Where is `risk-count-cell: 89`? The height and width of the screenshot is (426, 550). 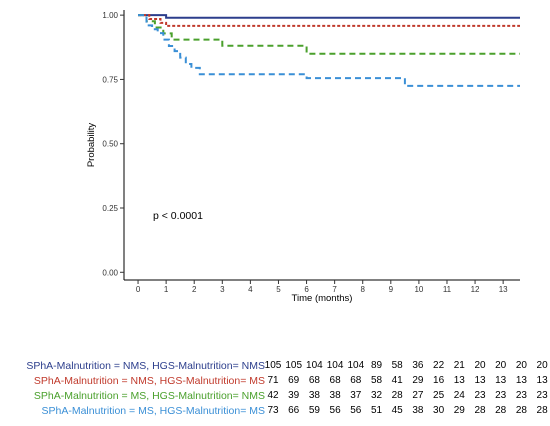 risk-count-cell: 89 is located at coordinates (376, 365).